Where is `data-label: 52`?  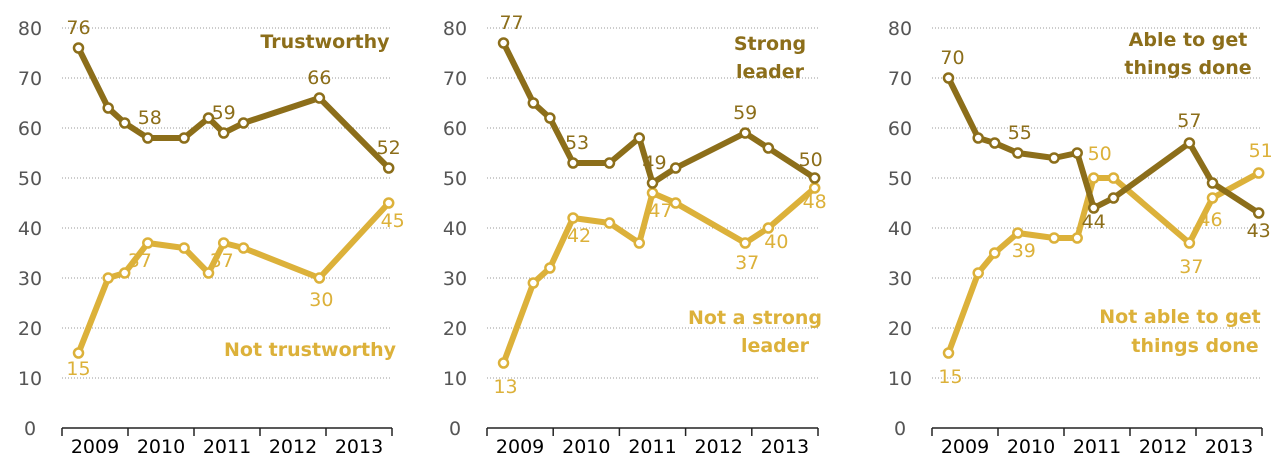 data-label: 52 is located at coordinates (389, 148).